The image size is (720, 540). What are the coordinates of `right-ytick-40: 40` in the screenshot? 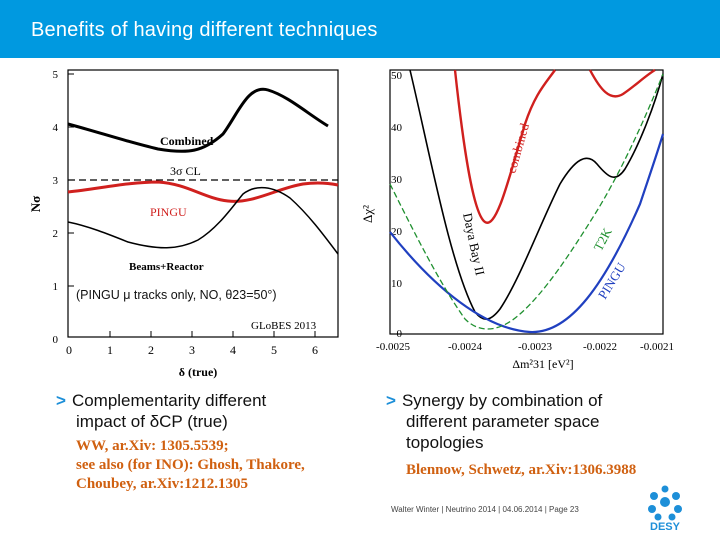 It's located at (397, 128).